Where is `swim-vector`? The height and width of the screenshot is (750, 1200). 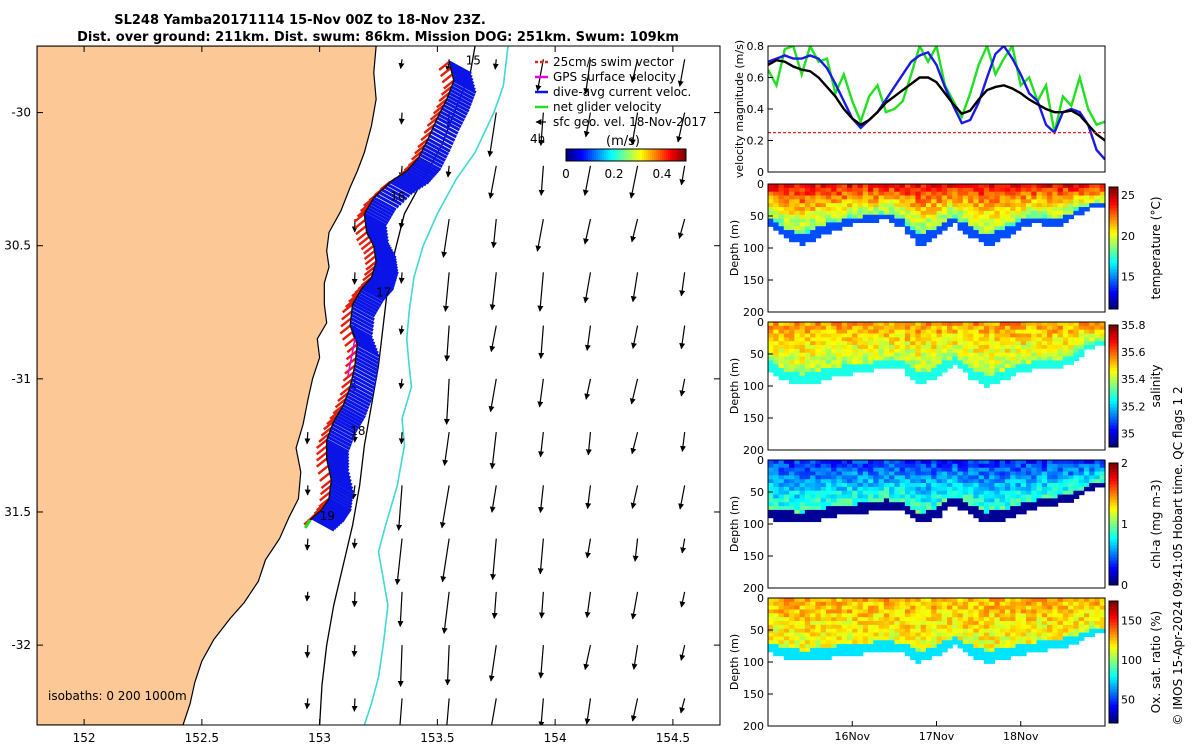
swim-vector is located at coordinates (369, 249).